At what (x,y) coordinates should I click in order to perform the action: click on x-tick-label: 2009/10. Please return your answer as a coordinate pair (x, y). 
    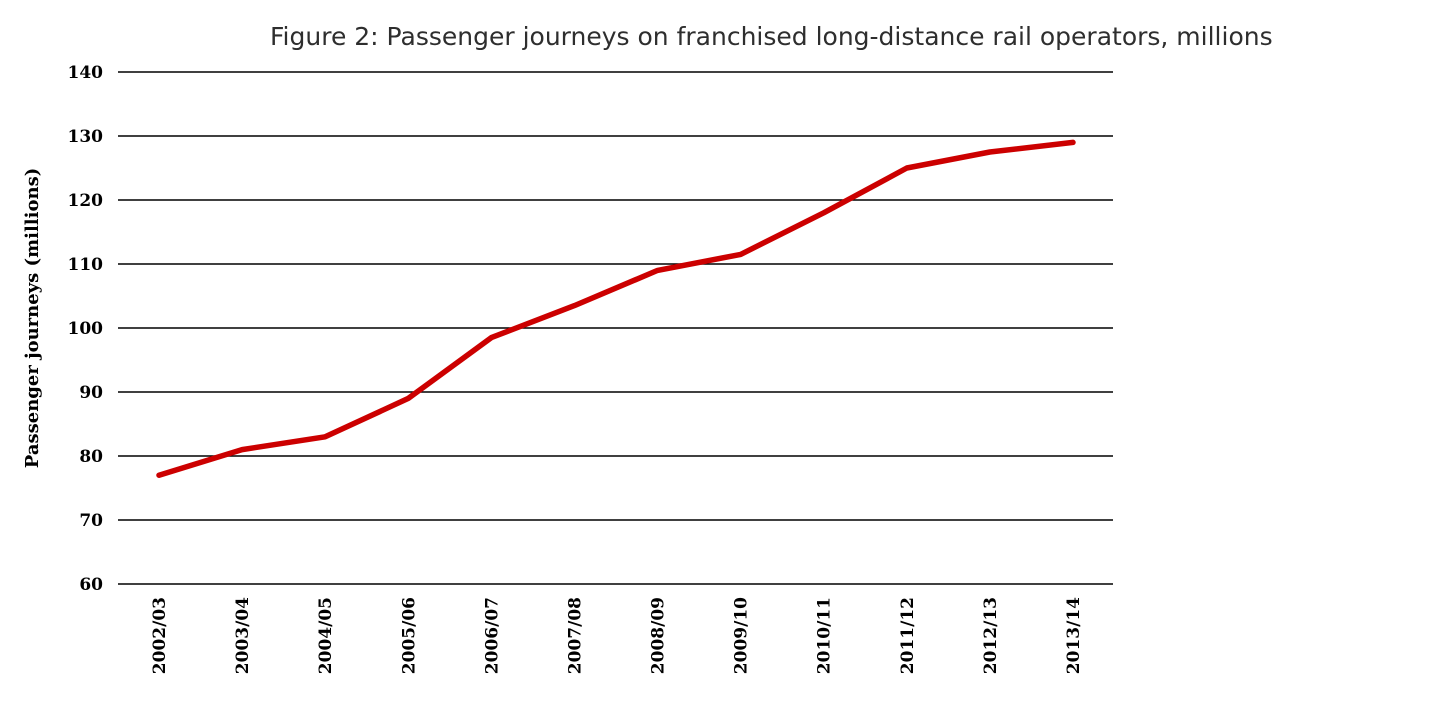
    Looking at the image, I should click on (742, 635).